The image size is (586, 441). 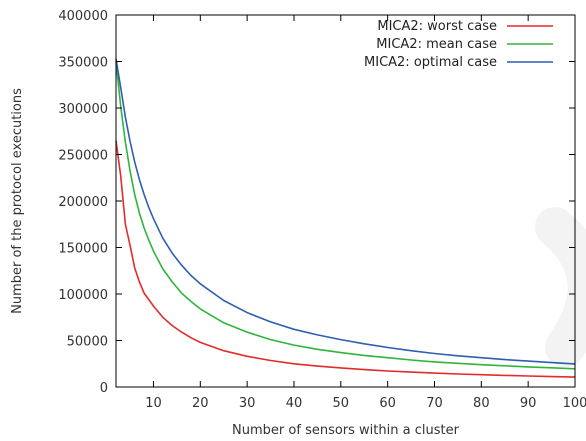 What do you see at coordinates (574, 403) in the screenshot?
I see `x-tick-label: 100` at bounding box center [574, 403].